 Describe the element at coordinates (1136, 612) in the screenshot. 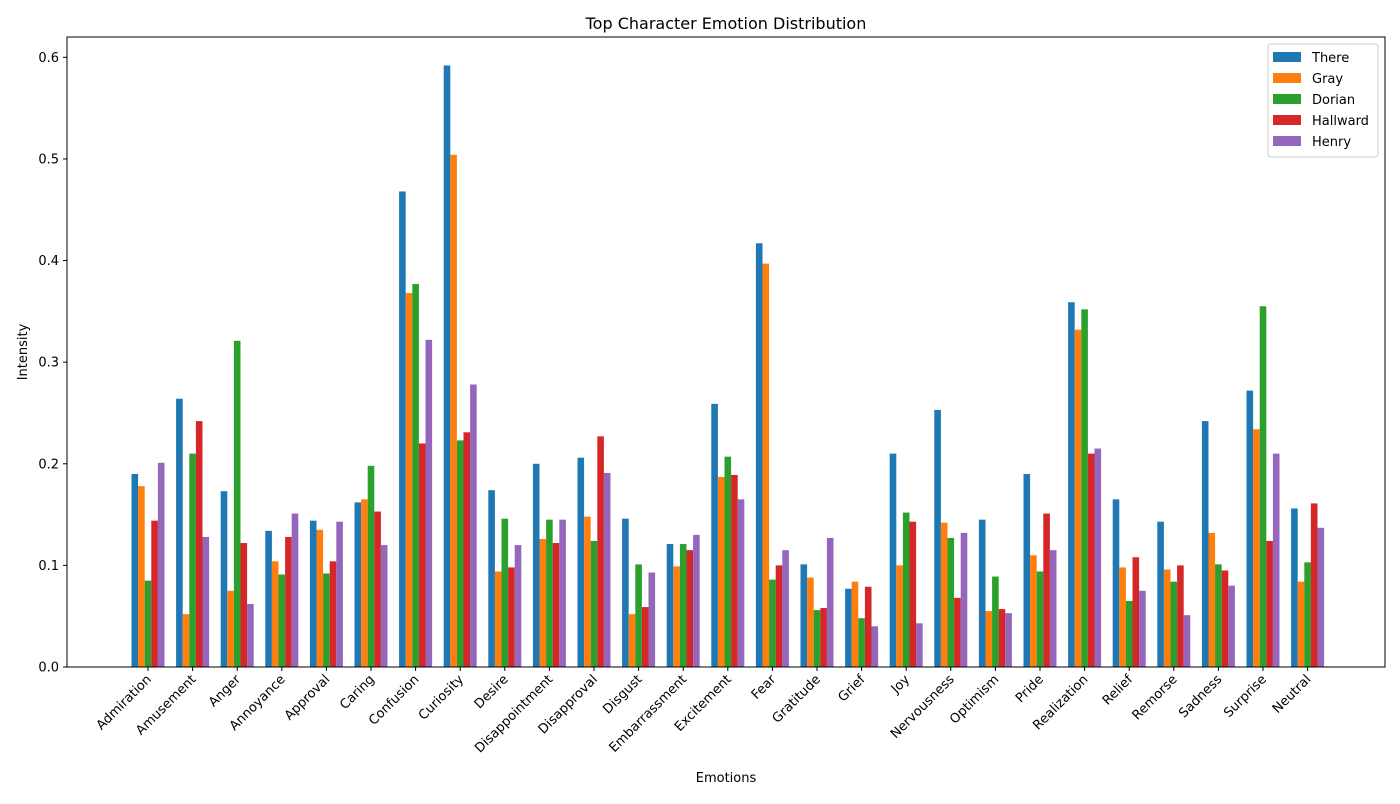

I see `bar-relief-hallward` at that location.